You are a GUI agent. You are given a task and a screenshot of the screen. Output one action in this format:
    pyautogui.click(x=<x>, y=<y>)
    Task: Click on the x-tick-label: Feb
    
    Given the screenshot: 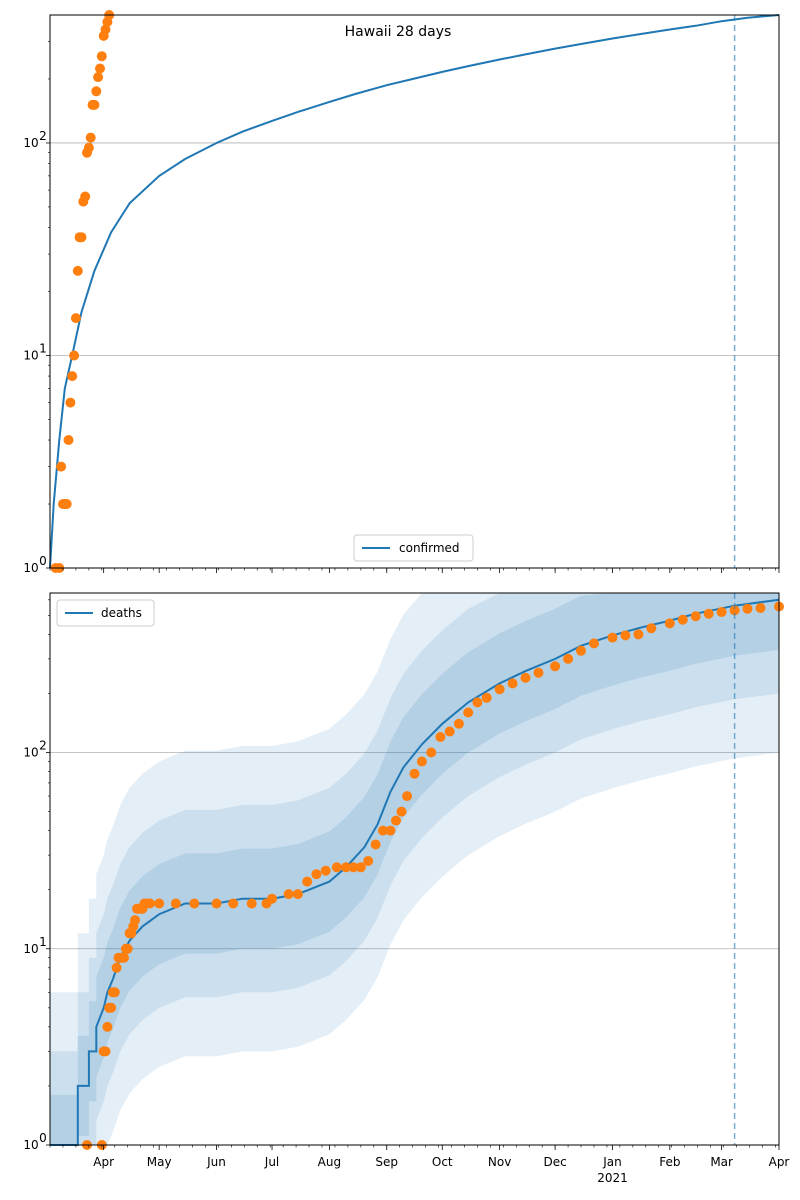 What is the action you would take?
    pyautogui.click(x=669, y=1162)
    